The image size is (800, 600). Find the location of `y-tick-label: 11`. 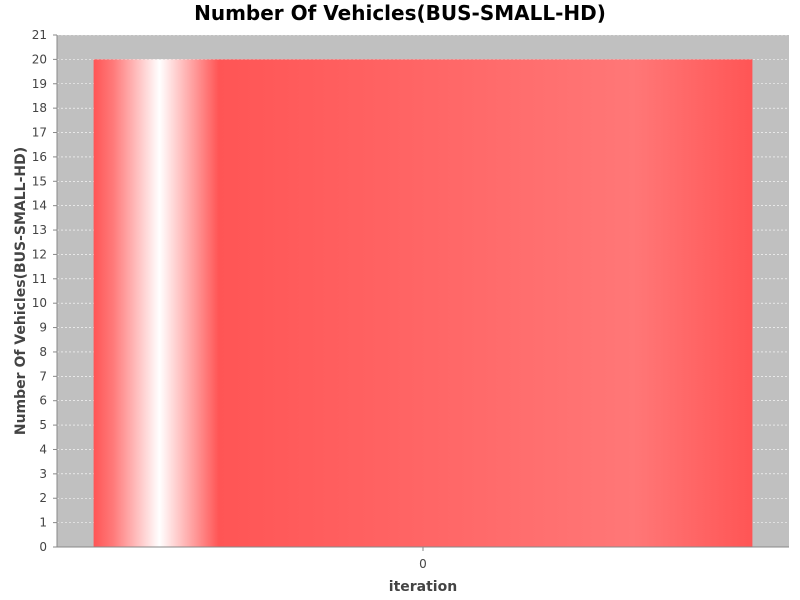

y-tick-label: 11 is located at coordinates (39, 279).